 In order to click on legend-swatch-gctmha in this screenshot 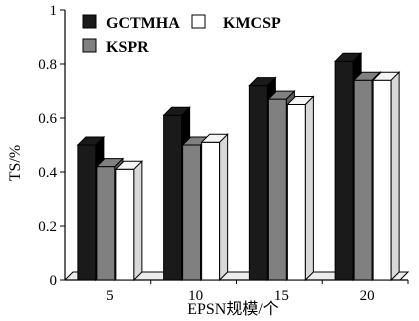, I will do `click(89, 21)`.